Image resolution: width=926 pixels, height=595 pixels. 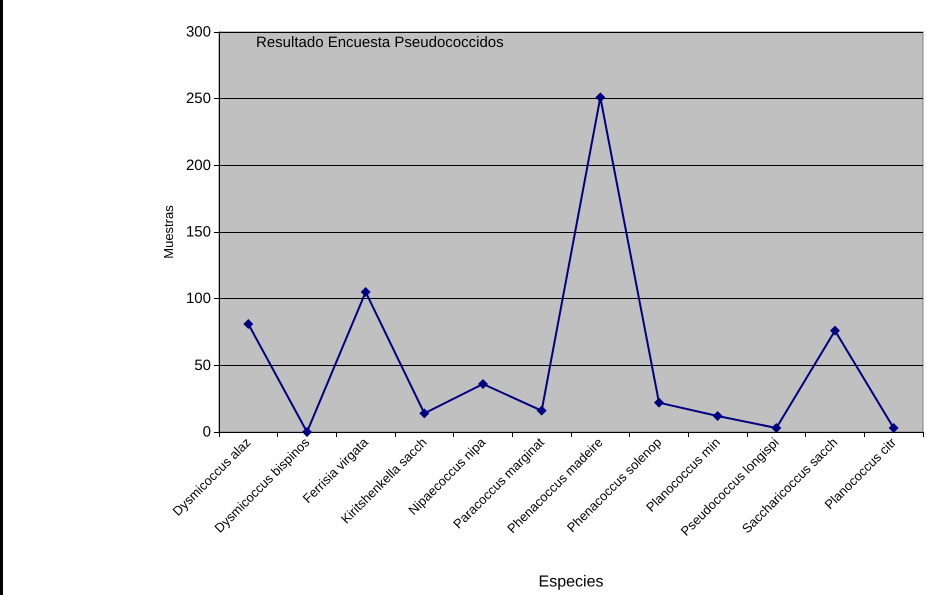 What do you see at coordinates (380, 42) in the screenshot?
I see `chart-title: Resultado Encuesta Pseudococcidos` at bounding box center [380, 42].